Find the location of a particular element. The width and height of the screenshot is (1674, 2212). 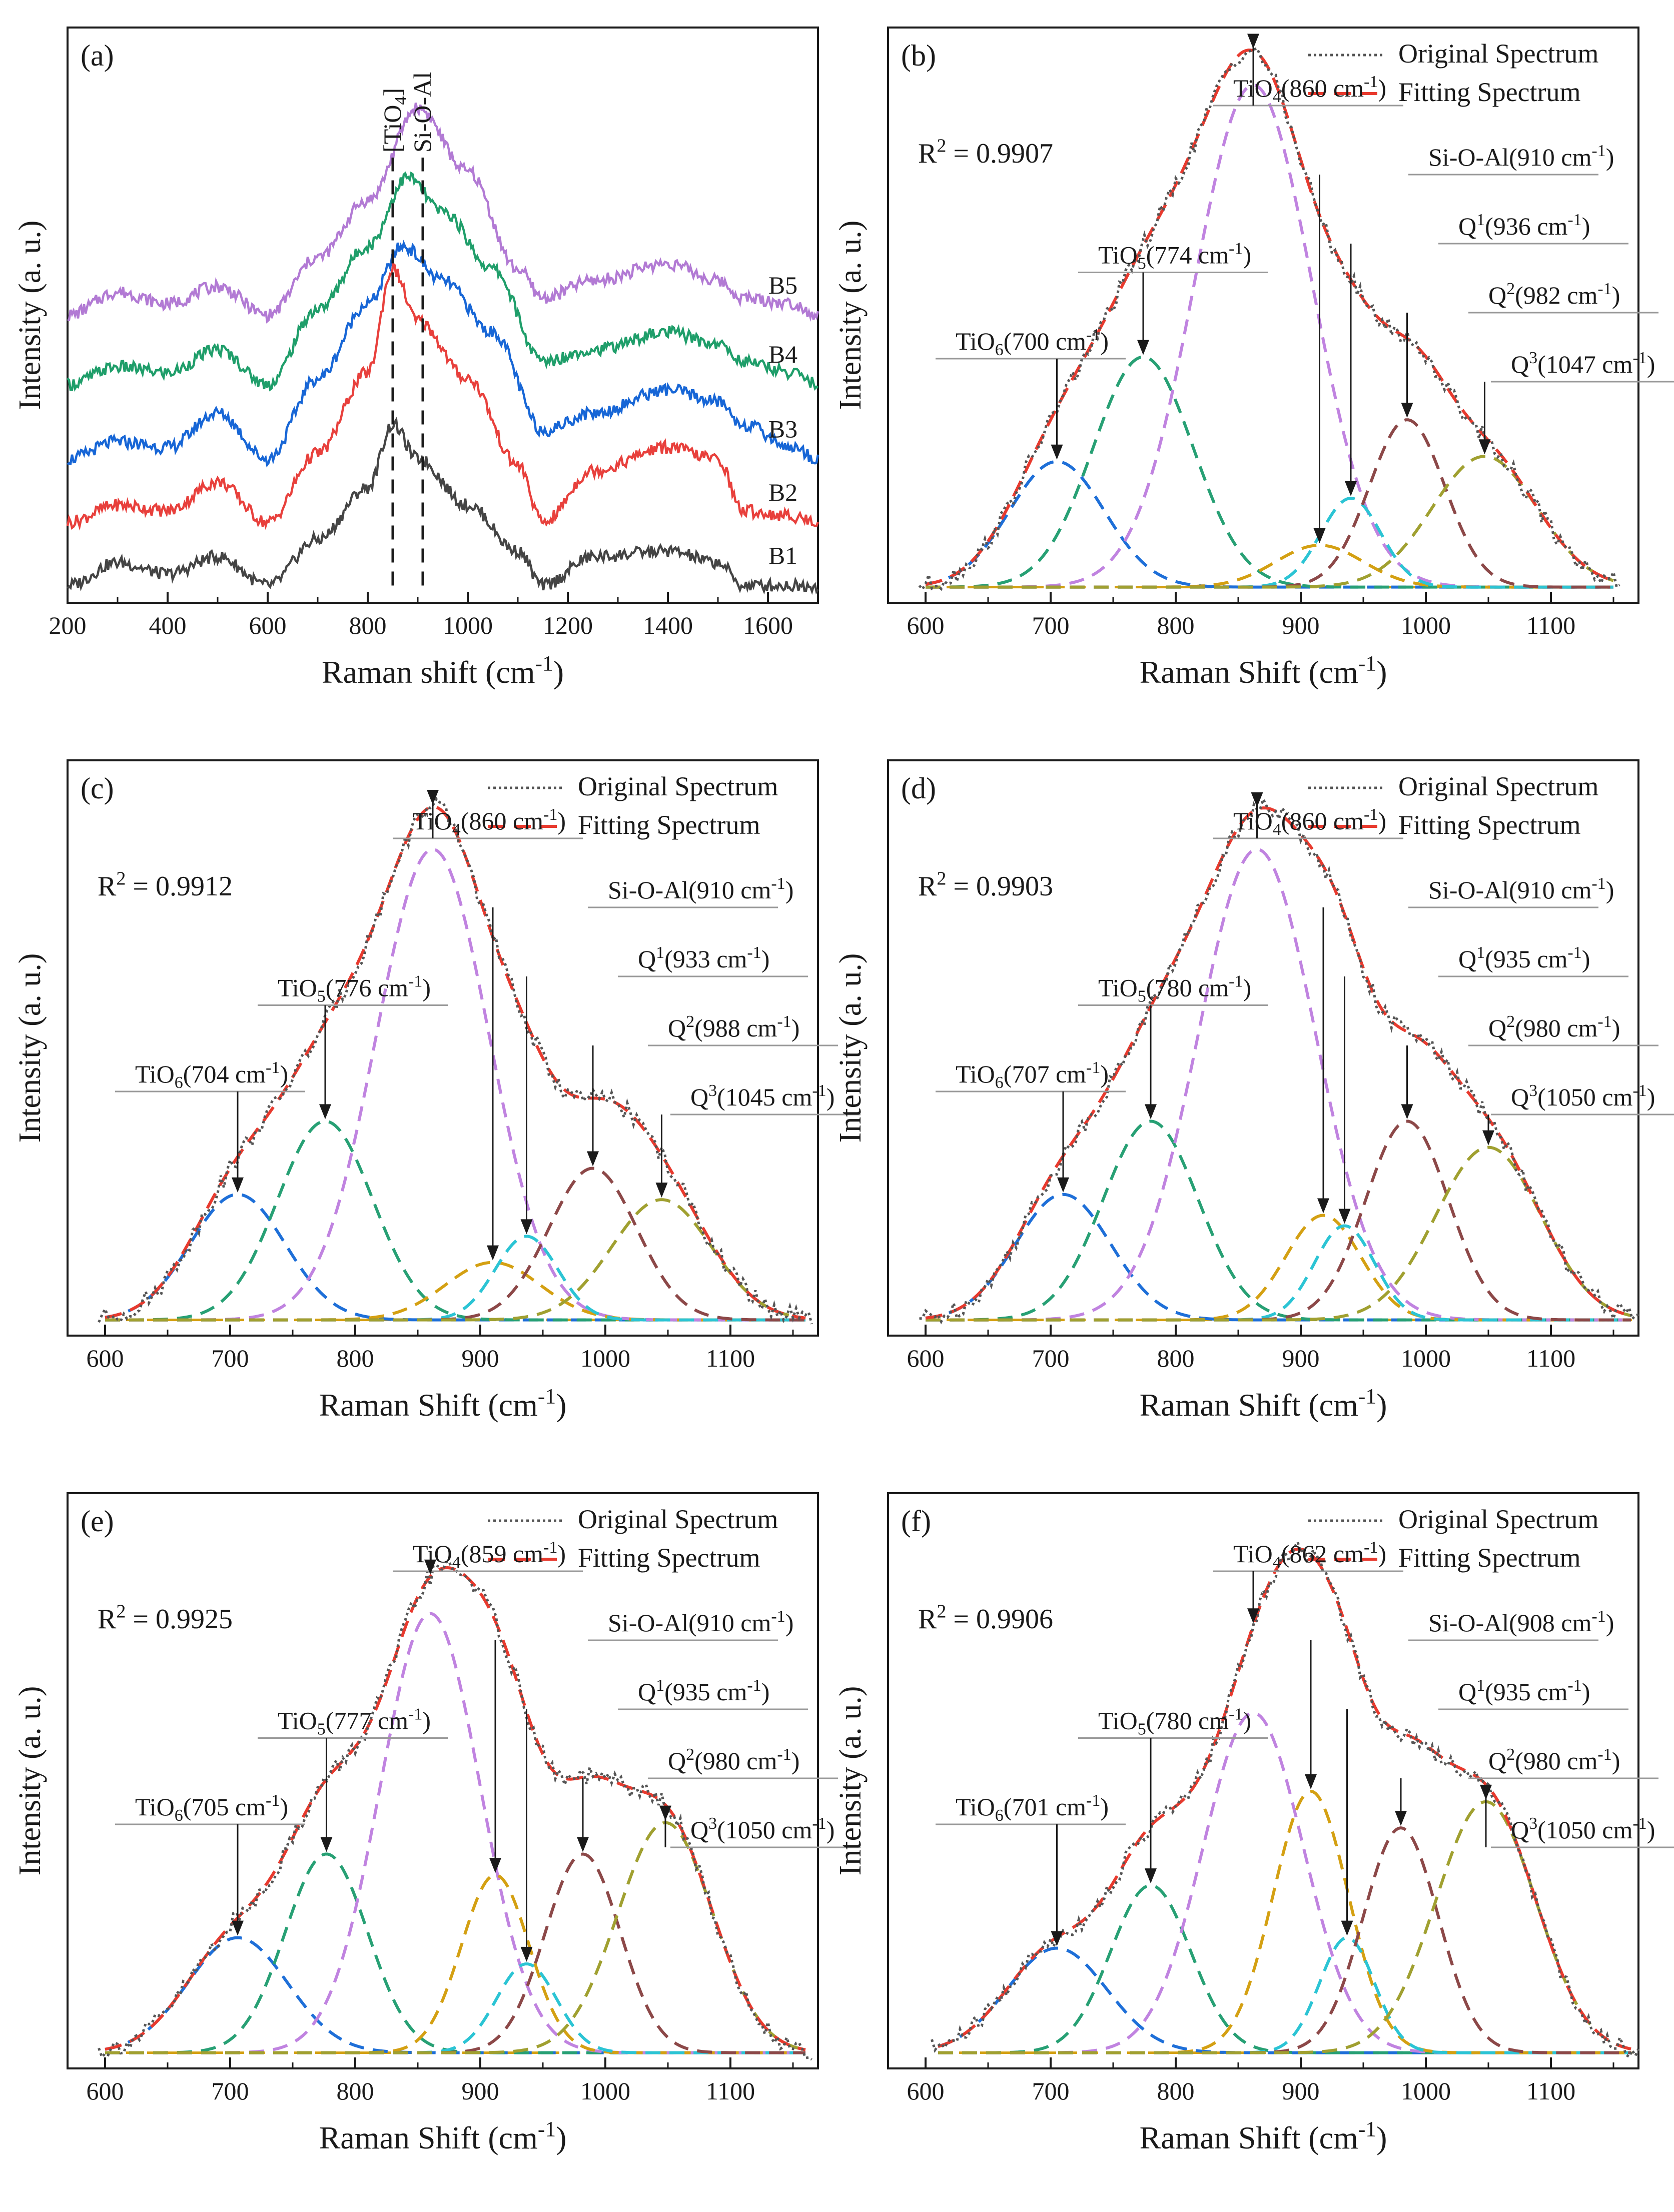

series-B3 is located at coordinates (443, 354).